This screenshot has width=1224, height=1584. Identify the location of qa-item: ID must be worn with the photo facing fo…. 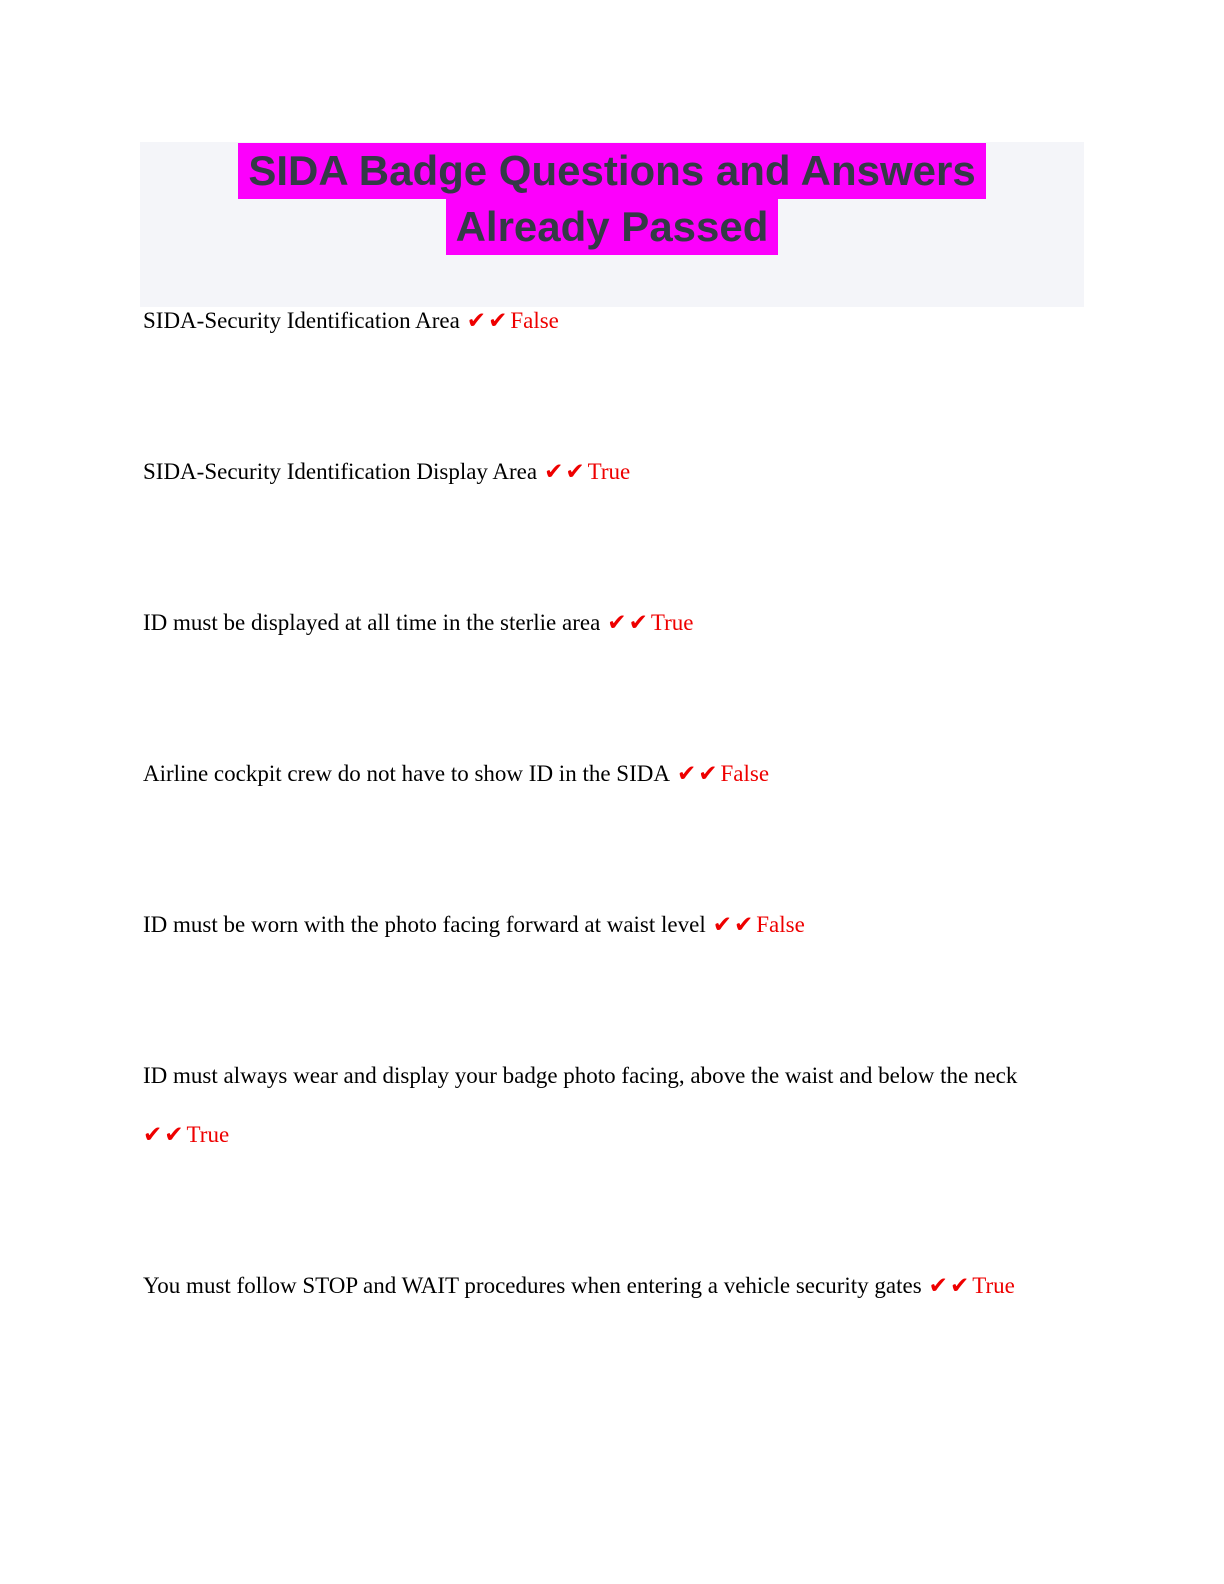
(630, 925).